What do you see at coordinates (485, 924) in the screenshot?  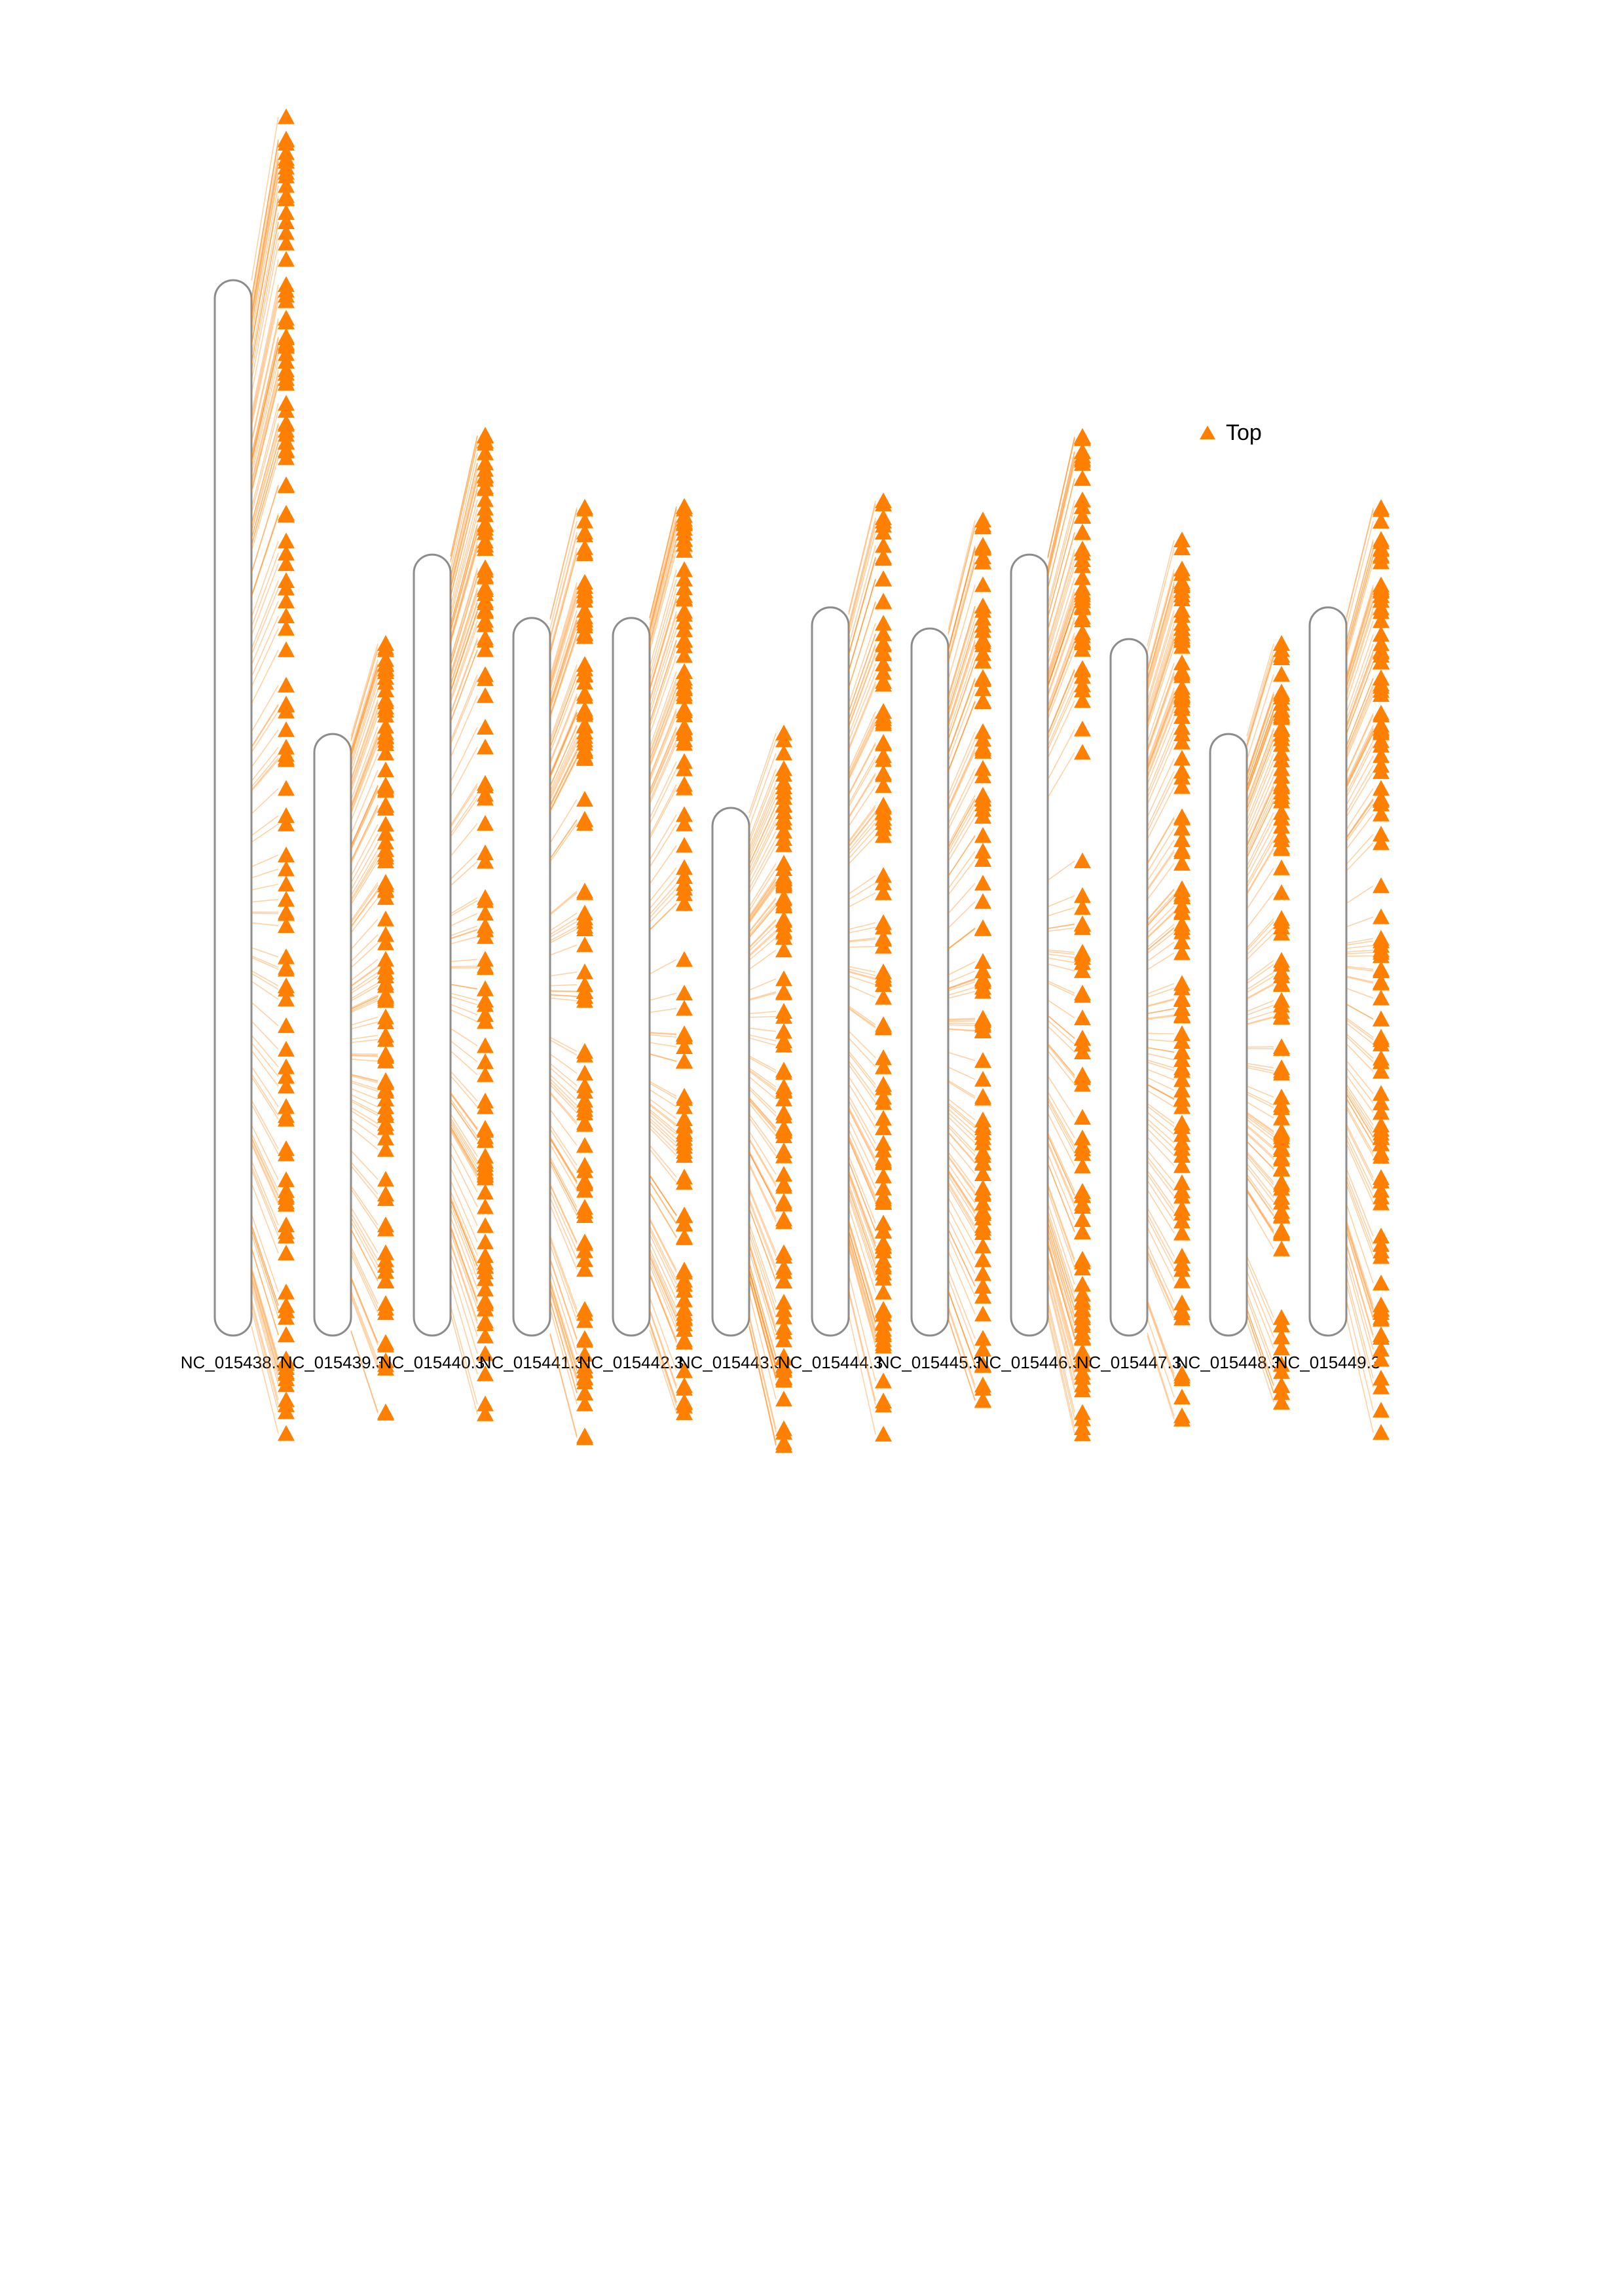 I see `feature-markers` at bounding box center [485, 924].